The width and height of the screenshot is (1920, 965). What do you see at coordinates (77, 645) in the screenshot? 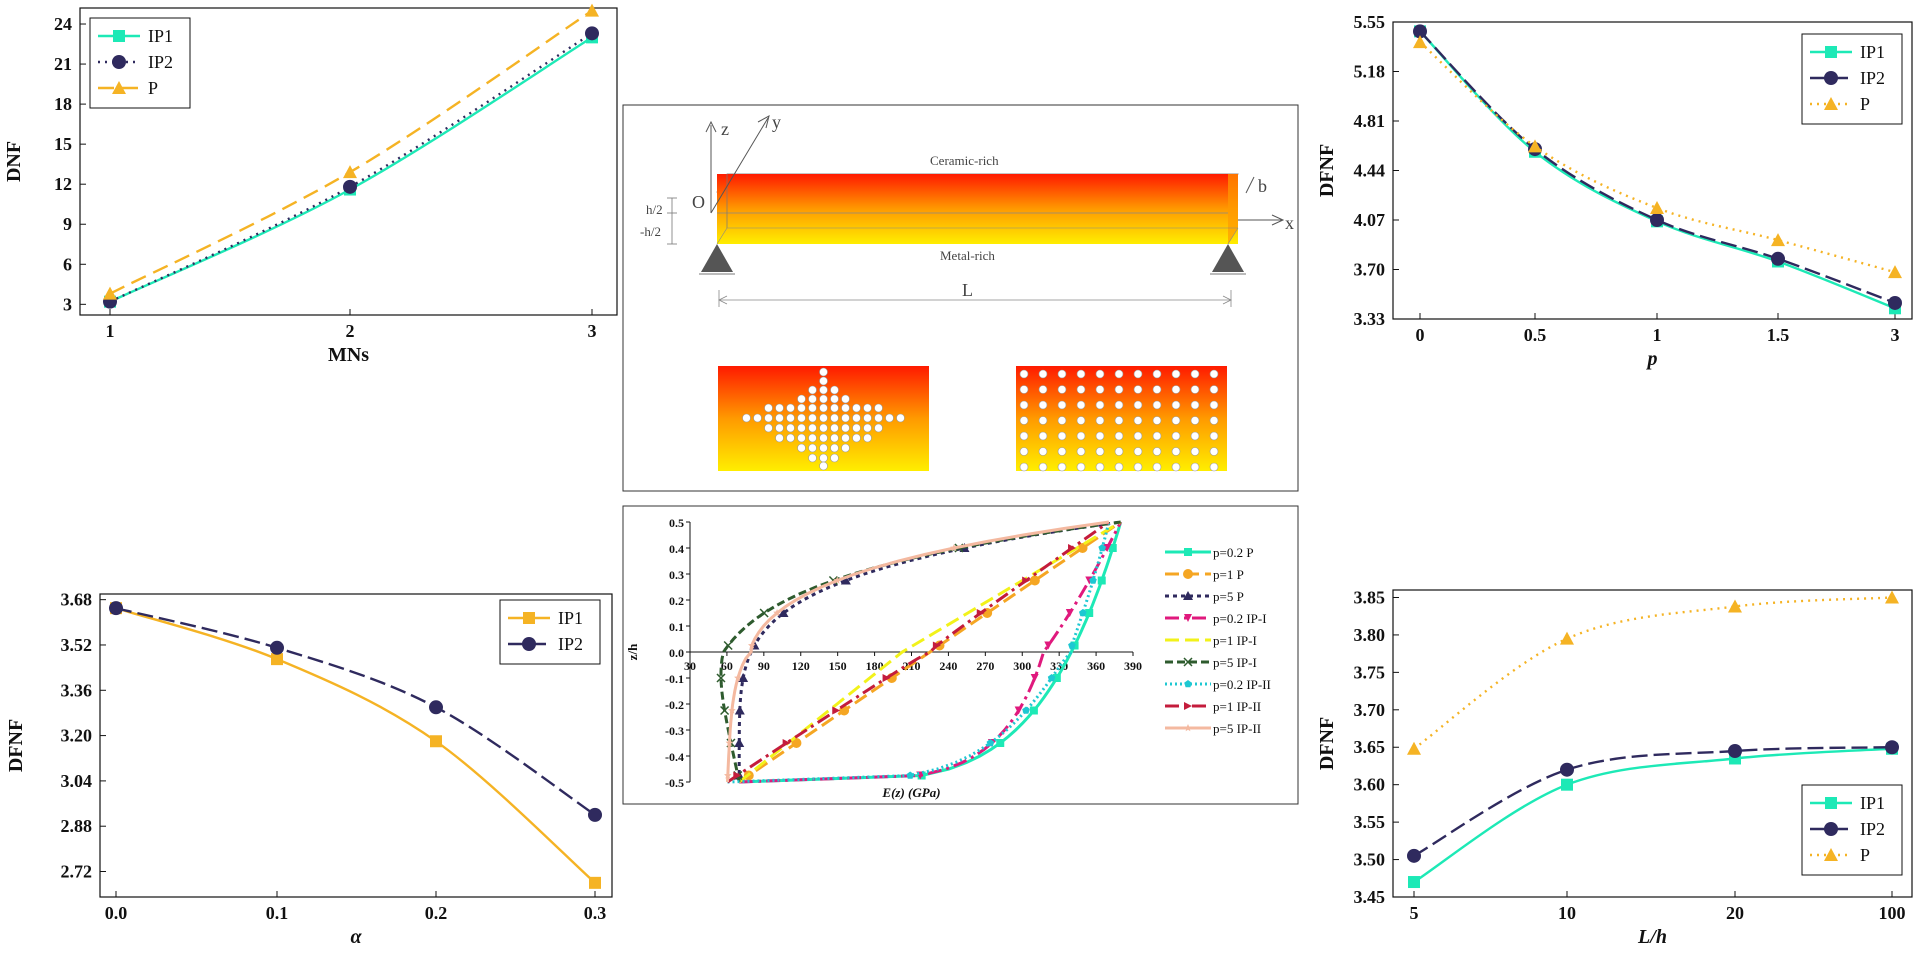
I see `y-tick-label: 3.52` at bounding box center [77, 645].